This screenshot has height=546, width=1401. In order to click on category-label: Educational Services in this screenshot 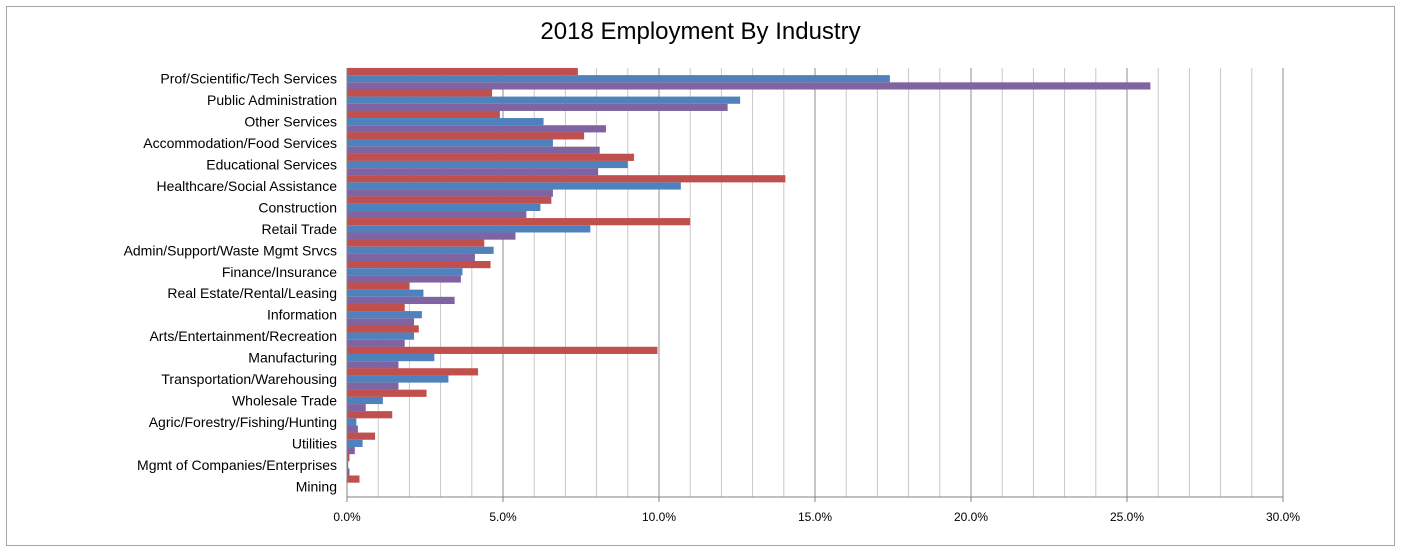, I will do `click(271, 165)`.